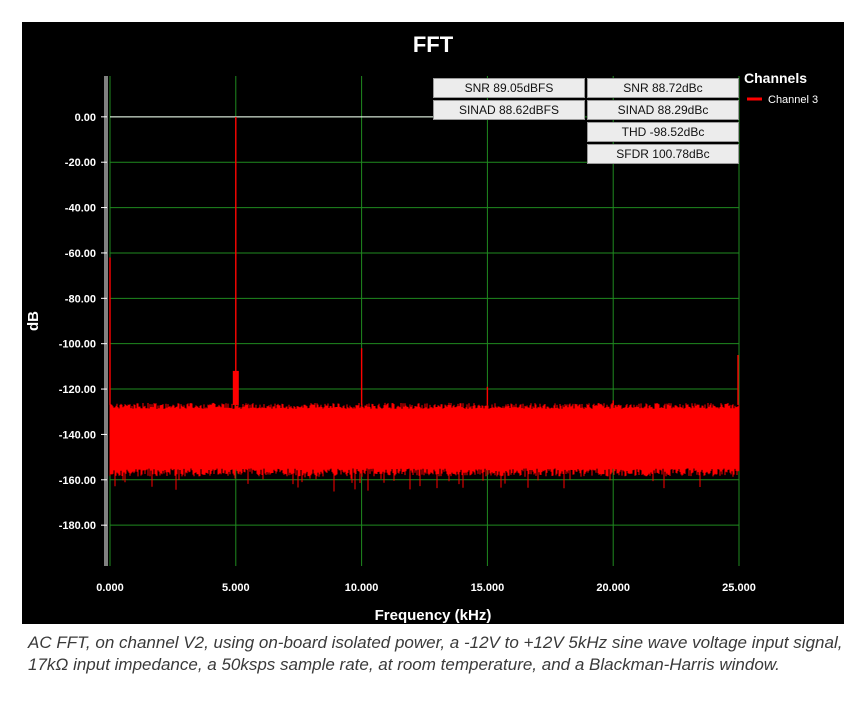  What do you see at coordinates (488, 588) in the screenshot?
I see `x-tick-label: 15.000` at bounding box center [488, 588].